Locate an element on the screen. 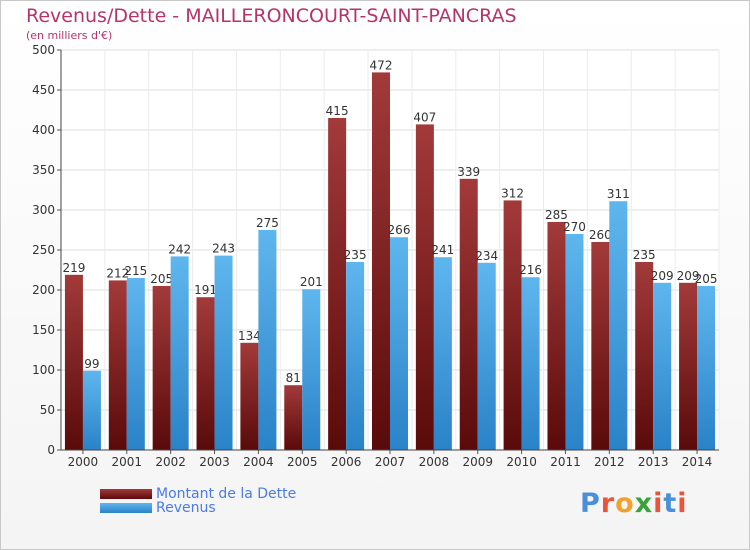 This screenshot has width=750, height=550. x-tick-label: 2001 is located at coordinates (127, 462).